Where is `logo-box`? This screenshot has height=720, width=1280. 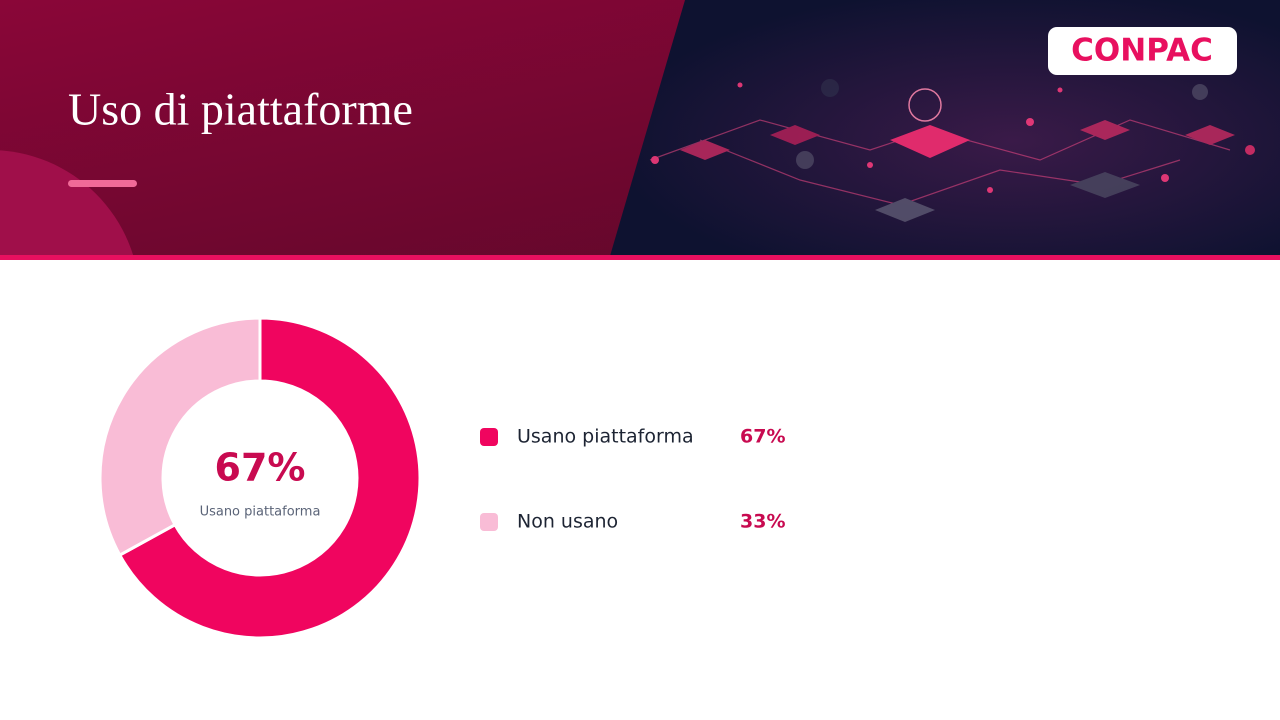 logo-box is located at coordinates (1142, 51).